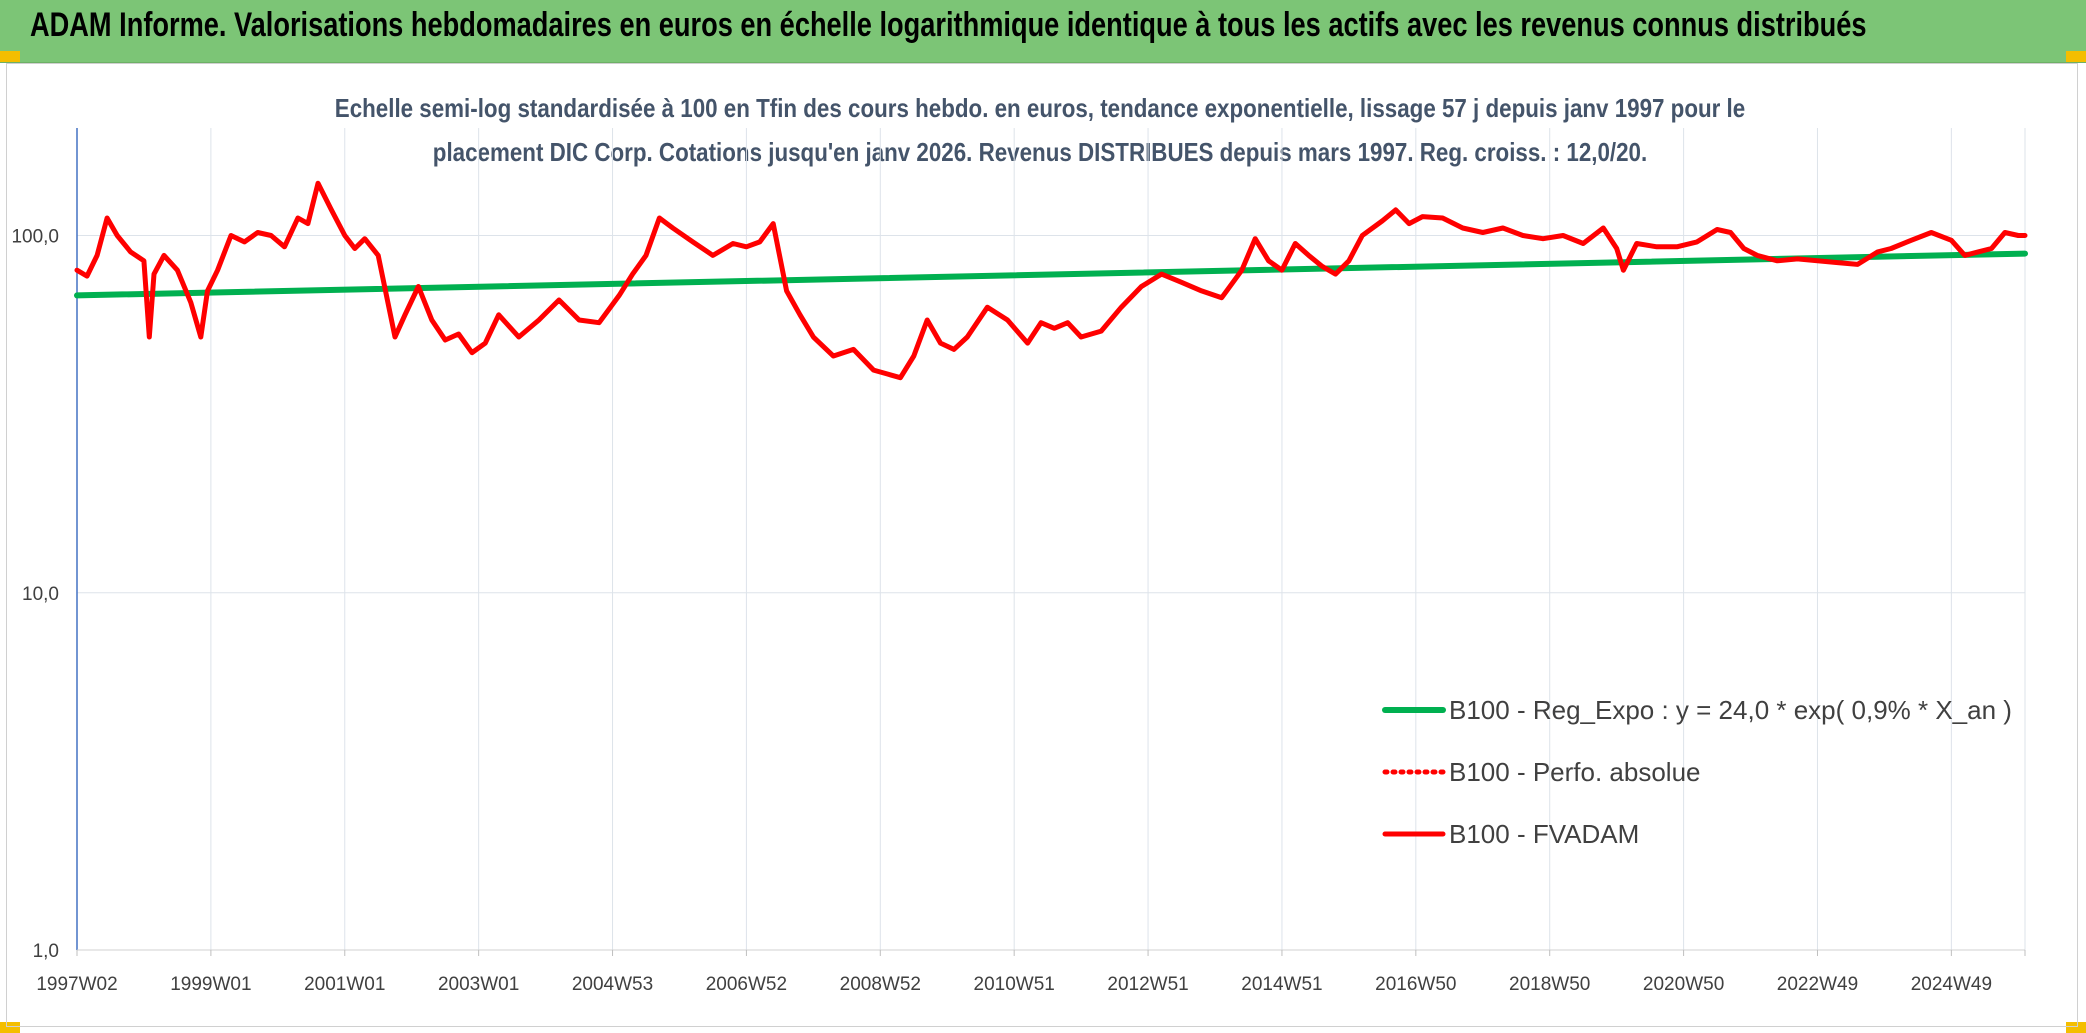  I want to click on x-tick-label: 2001W01, so click(344, 984).